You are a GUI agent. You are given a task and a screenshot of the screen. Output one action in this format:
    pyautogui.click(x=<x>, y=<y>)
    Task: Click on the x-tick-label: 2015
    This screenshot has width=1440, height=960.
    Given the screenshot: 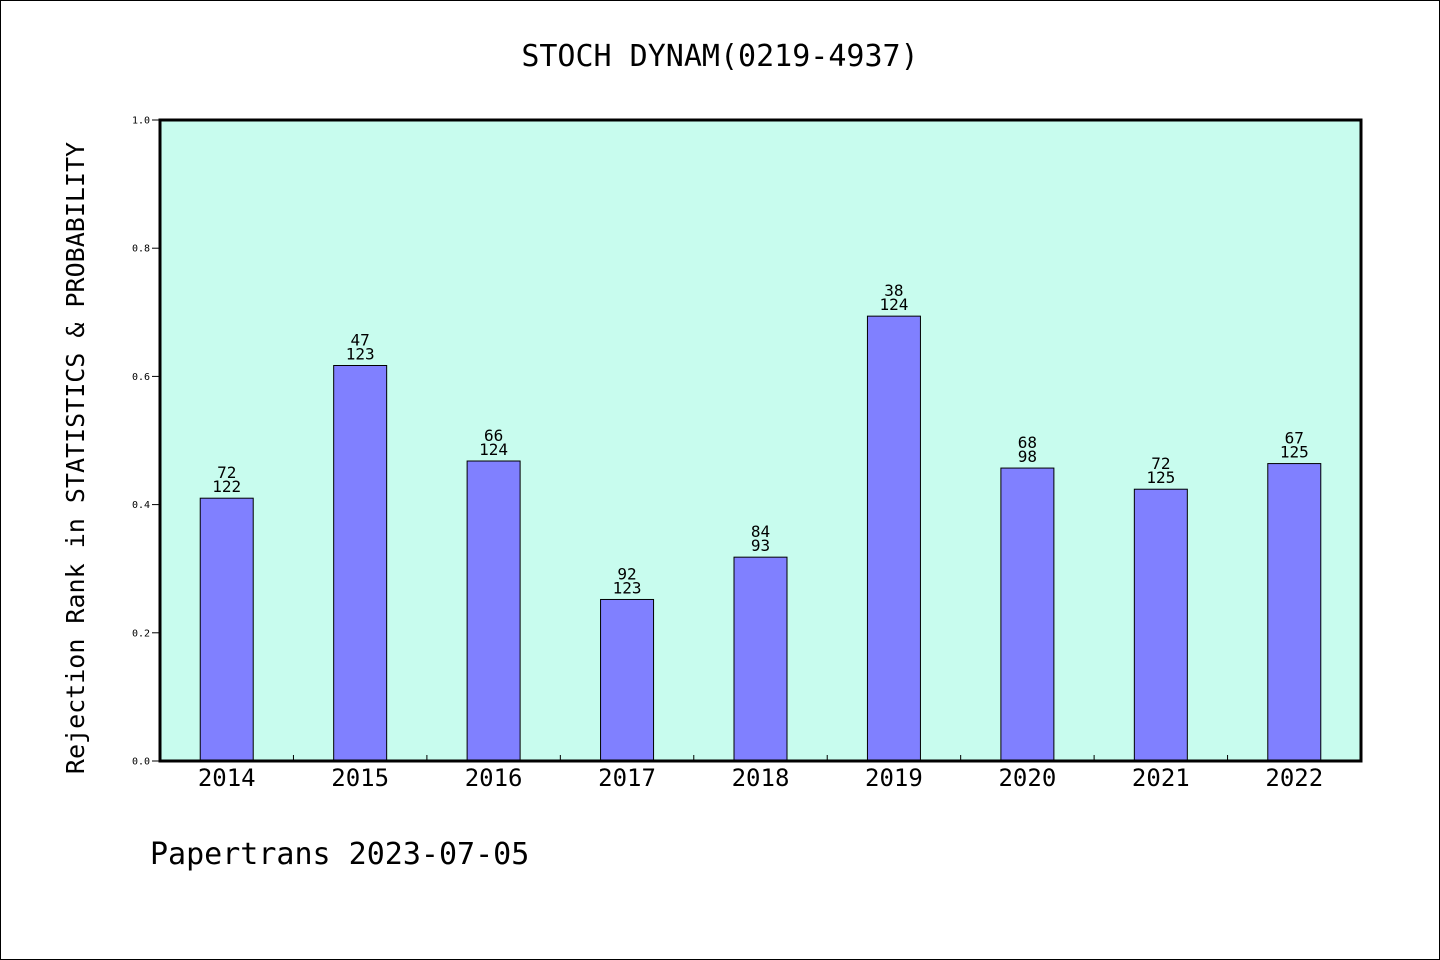 What is the action you would take?
    pyautogui.click(x=360, y=778)
    